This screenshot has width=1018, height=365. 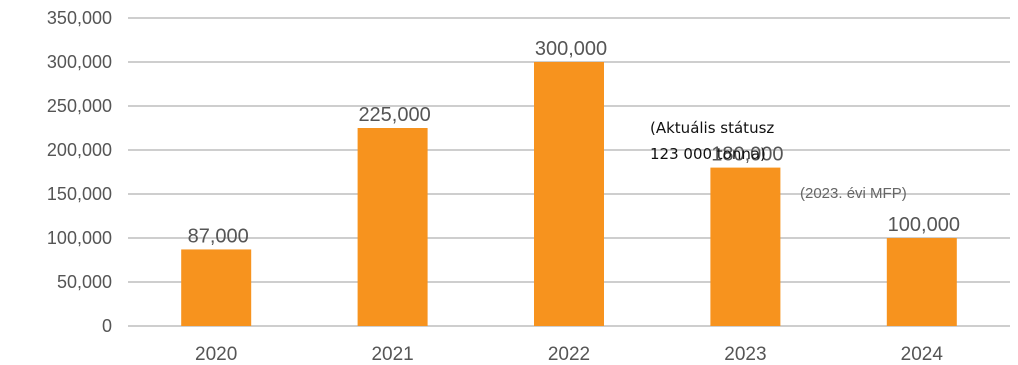 I want to click on data-label-2022: 300,000, so click(x=571, y=49).